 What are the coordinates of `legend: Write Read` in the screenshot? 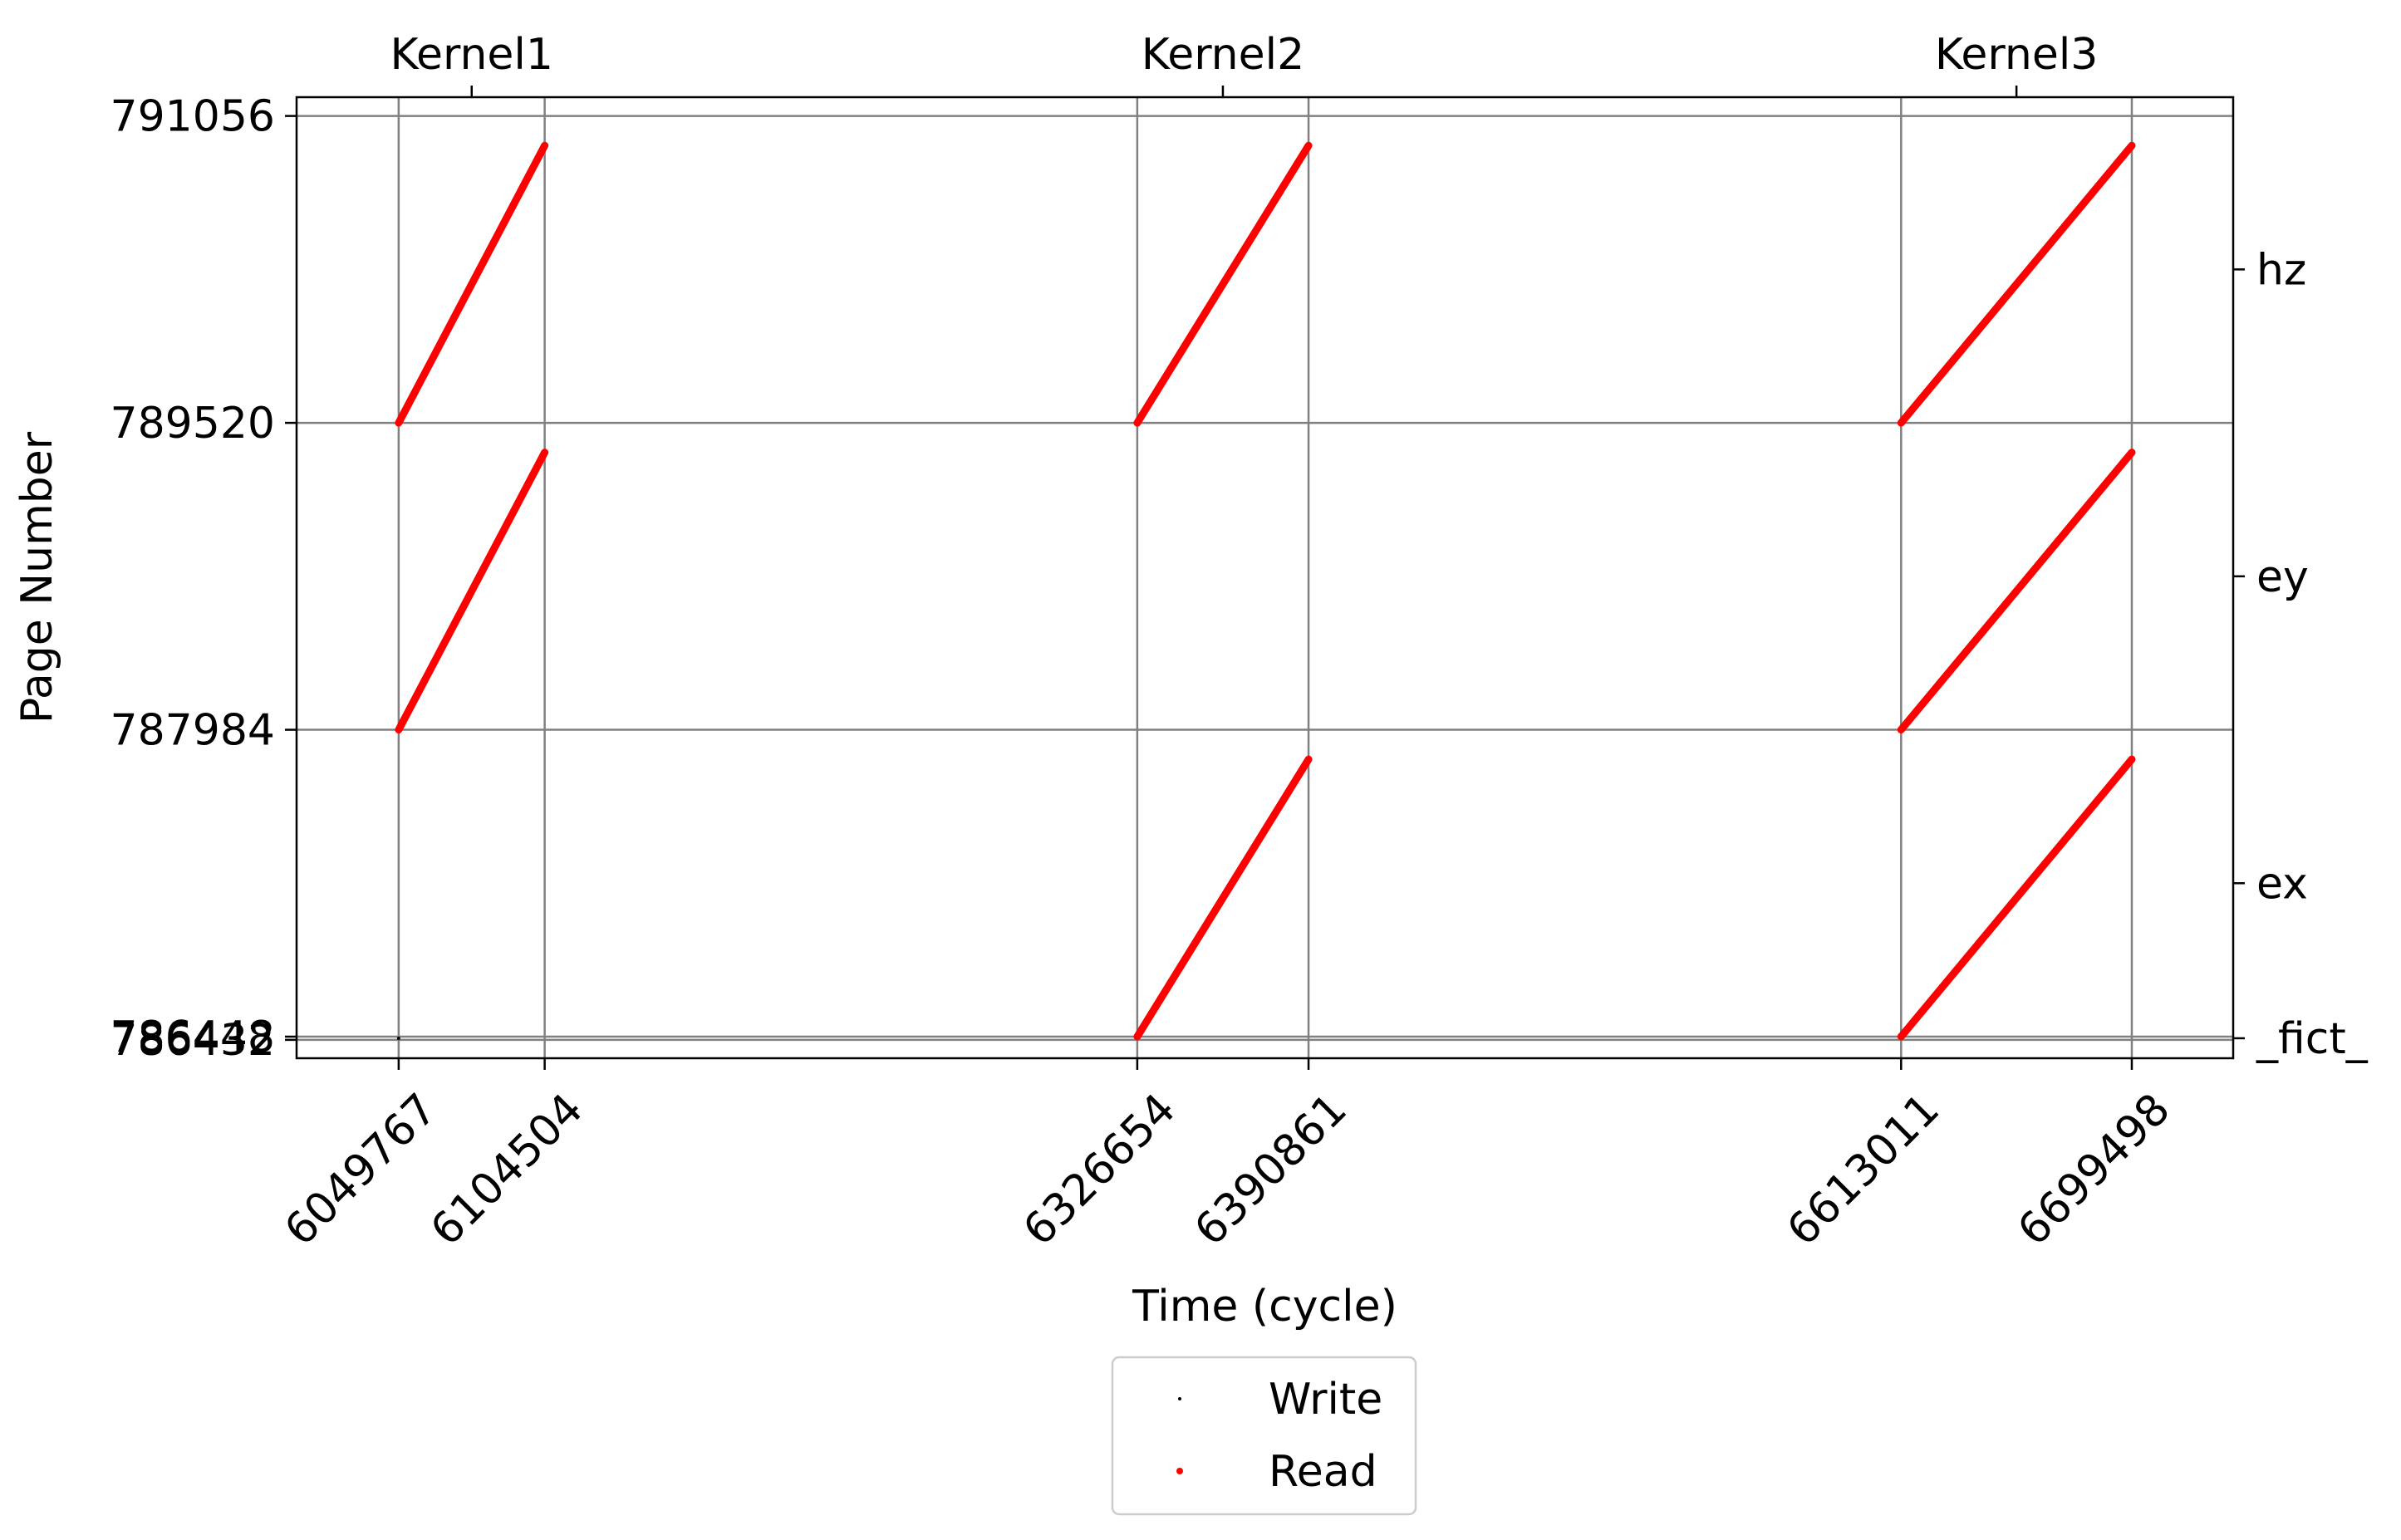 It's located at (1264, 1436).